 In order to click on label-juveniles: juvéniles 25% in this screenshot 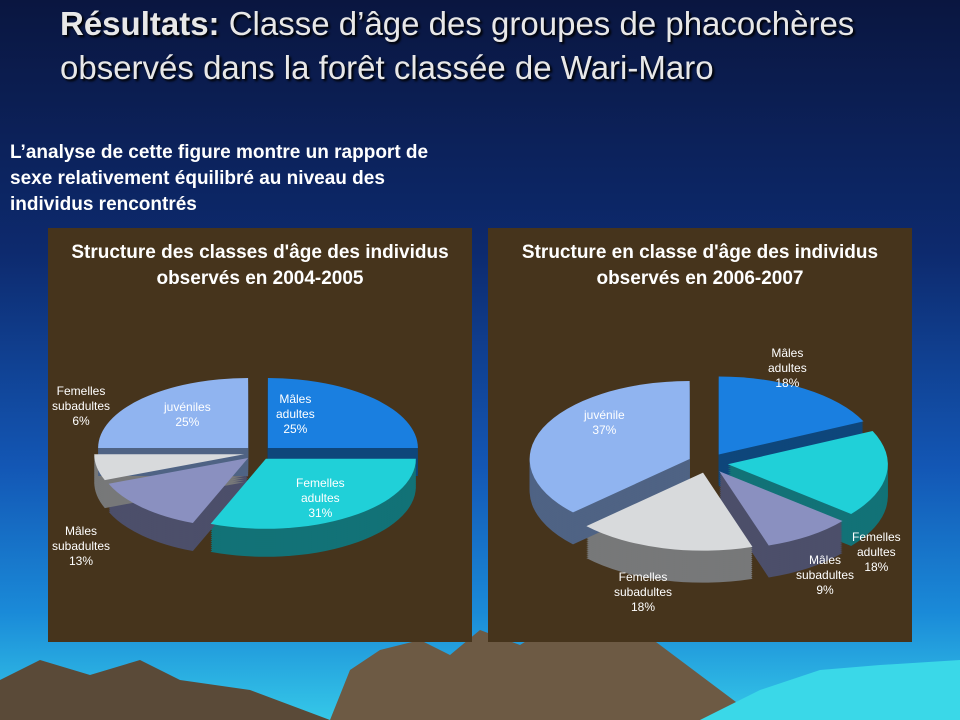, I will do `click(187, 414)`.